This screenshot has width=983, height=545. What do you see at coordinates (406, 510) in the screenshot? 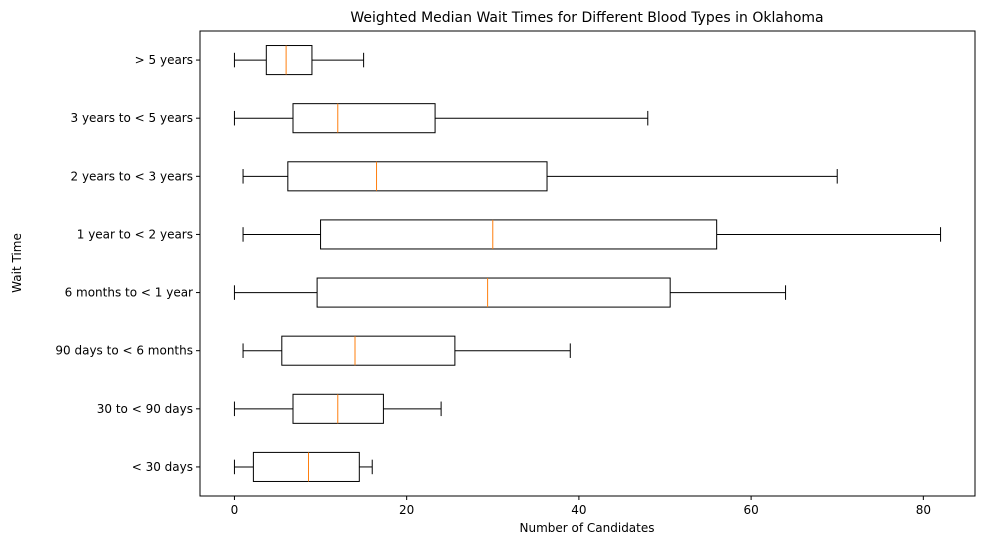
I see `x-tick-label: 20` at bounding box center [406, 510].